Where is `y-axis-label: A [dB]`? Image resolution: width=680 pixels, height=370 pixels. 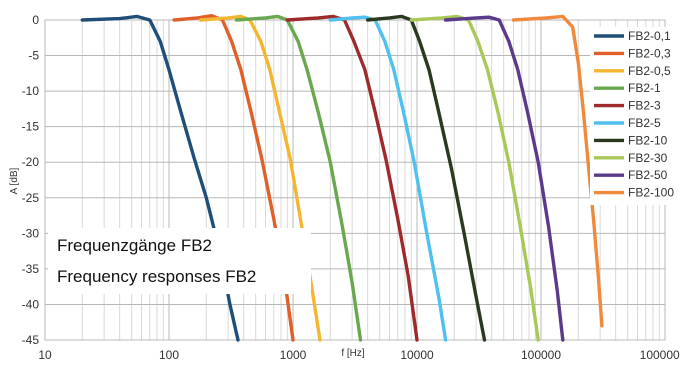
y-axis-label: A [dB] is located at coordinates (14, 180).